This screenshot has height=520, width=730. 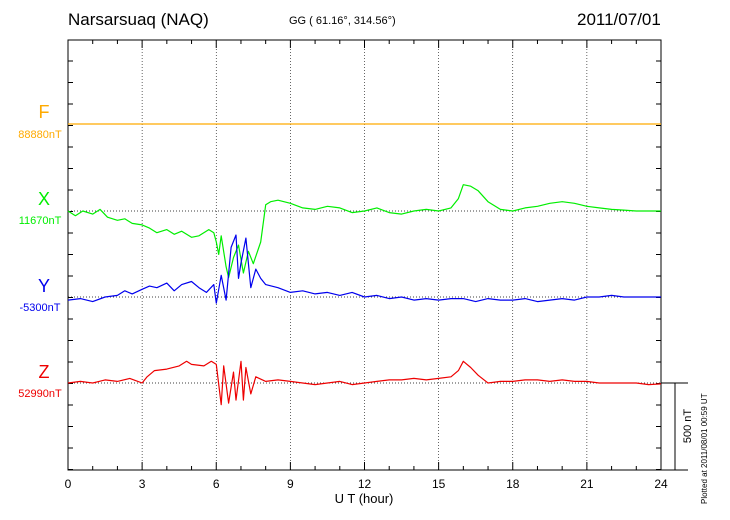 What do you see at coordinates (365, 484) in the screenshot?
I see `x-tick-label: 12` at bounding box center [365, 484].